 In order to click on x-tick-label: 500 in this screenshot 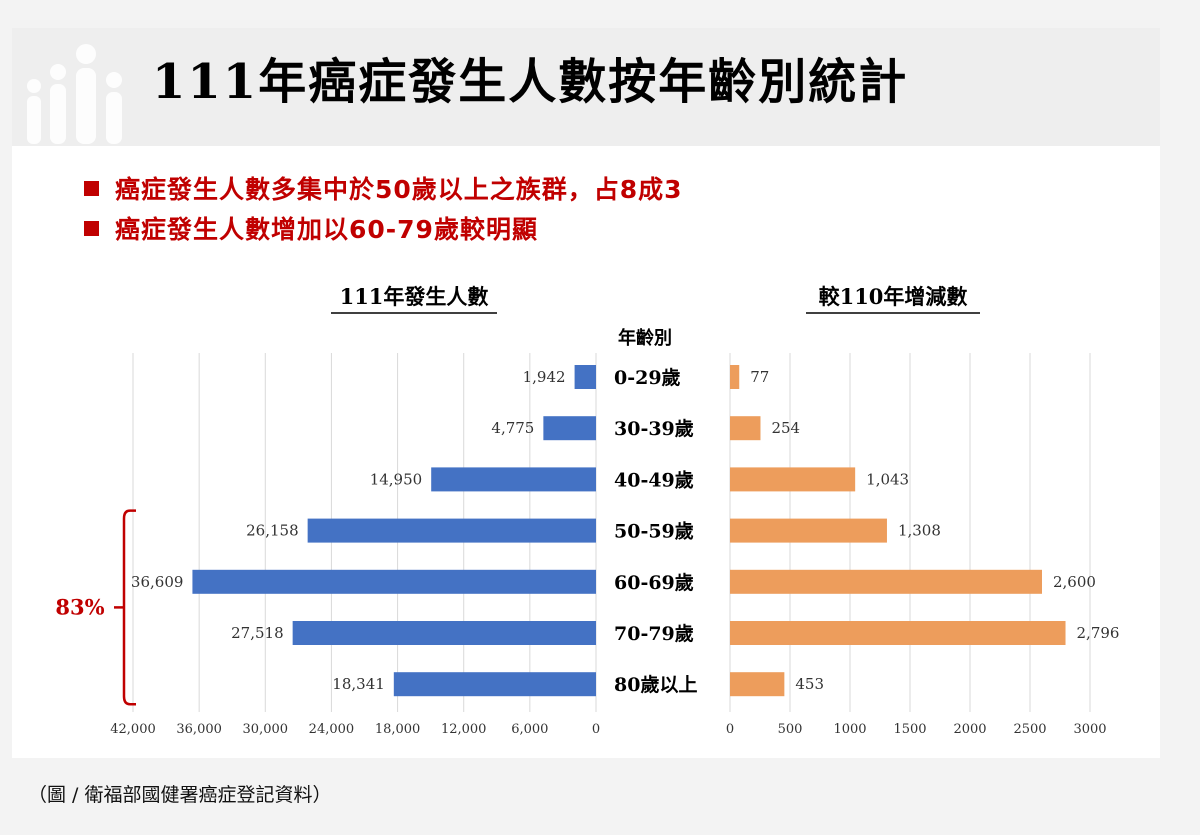, I will do `click(790, 729)`.